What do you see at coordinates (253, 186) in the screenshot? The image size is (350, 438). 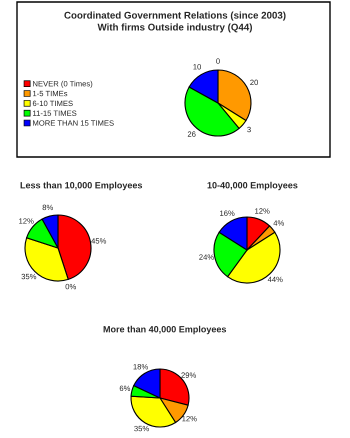 I see `chart-title: 10-40,000 Employees` at bounding box center [253, 186].